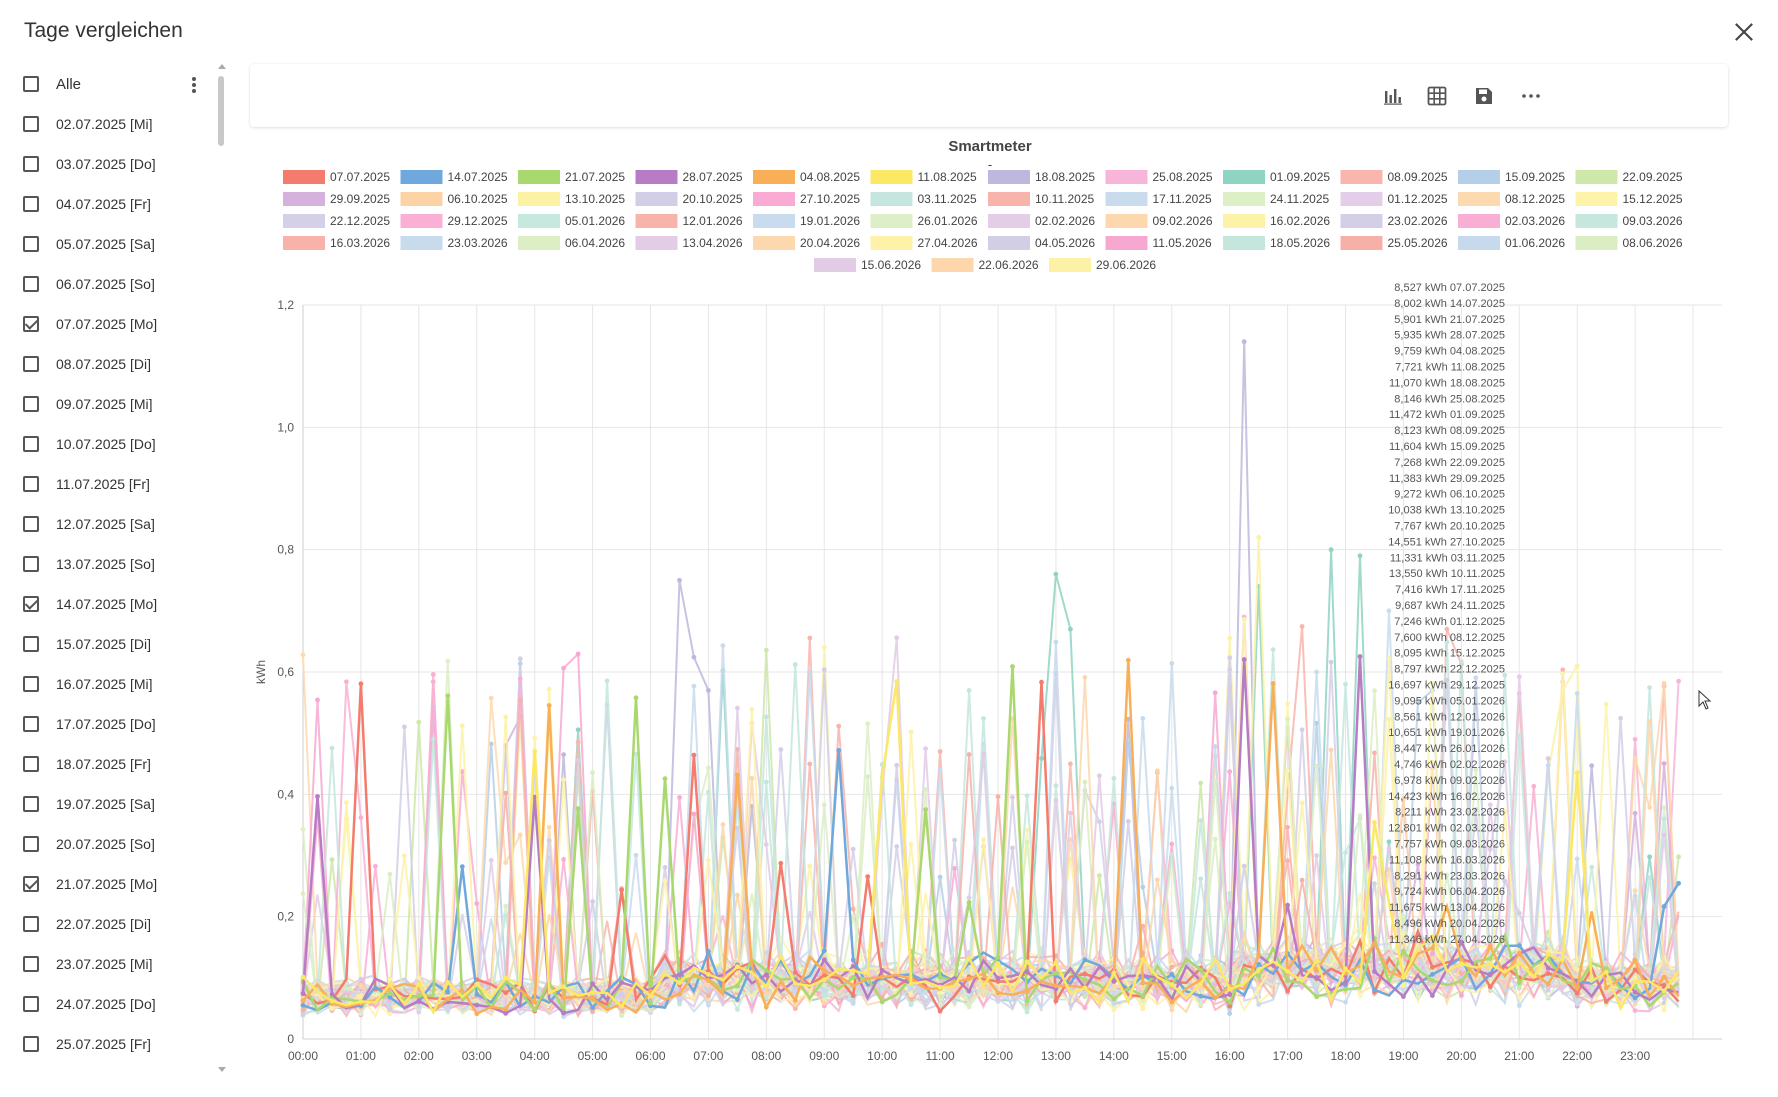 This screenshot has width=1778, height=1097. I want to click on select-all-row: Alle, so click(107, 84).